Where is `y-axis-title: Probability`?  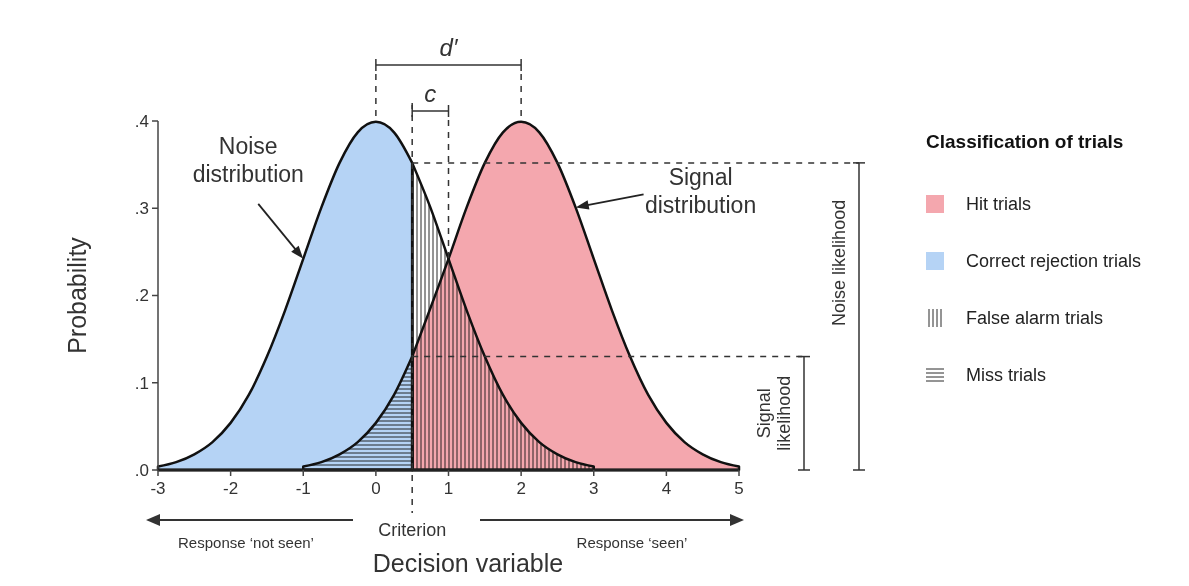
y-axis-title: Probability is located at coordinates (77, 295).